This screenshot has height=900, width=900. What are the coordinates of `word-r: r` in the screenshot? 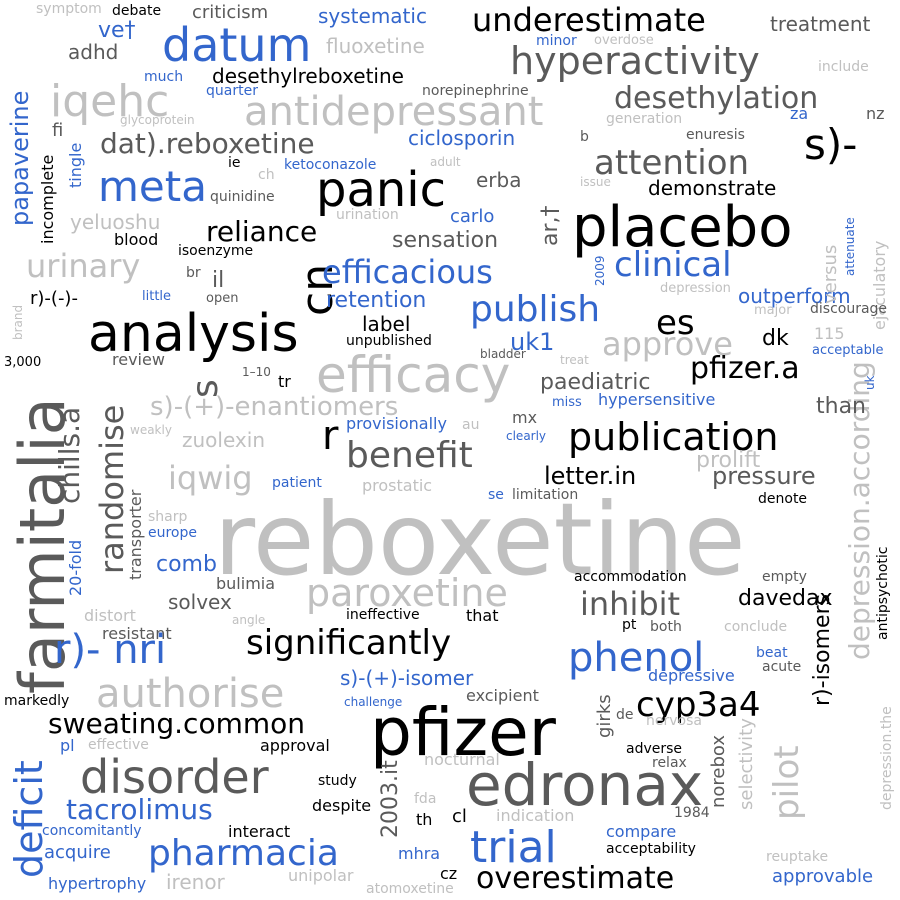 It's located at (330, 436).